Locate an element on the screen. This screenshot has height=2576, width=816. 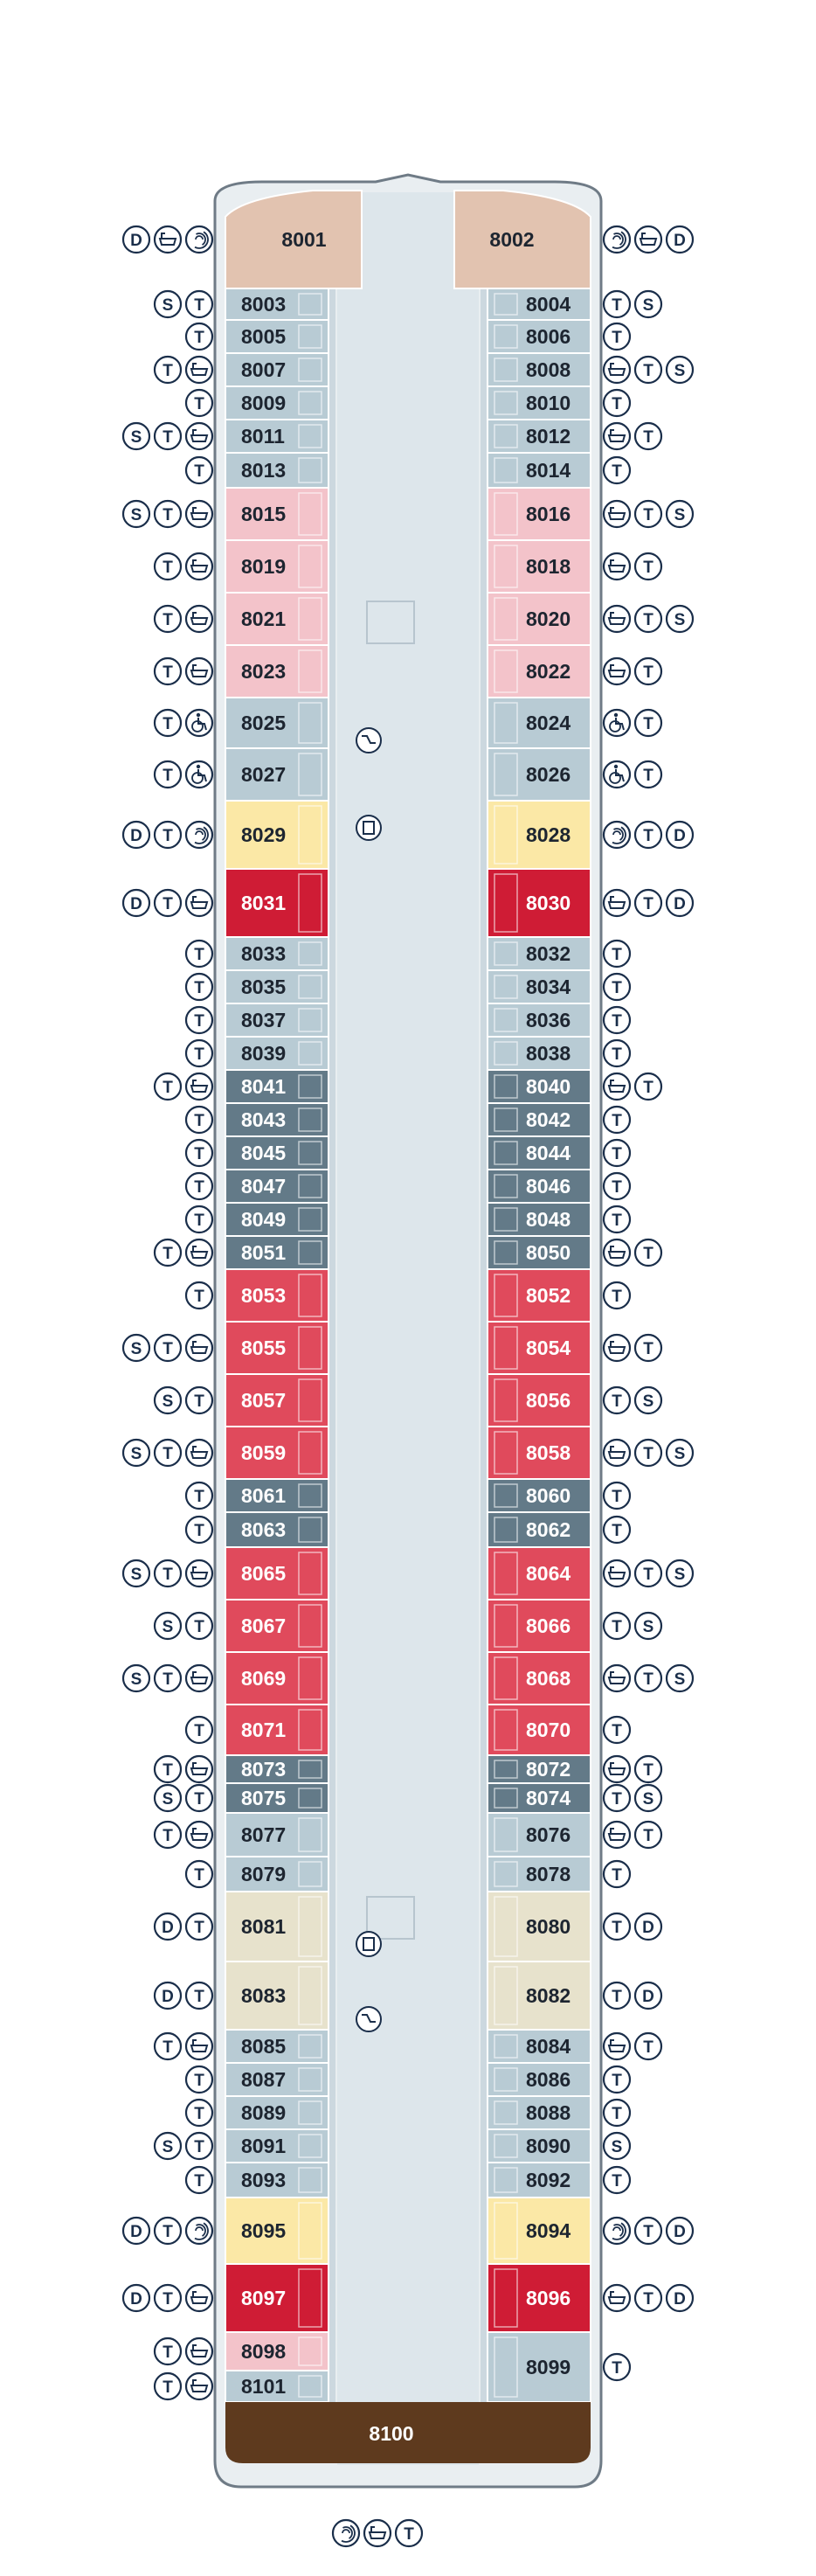
cabin-8026: 8026 is located at coordinates (539, 774).